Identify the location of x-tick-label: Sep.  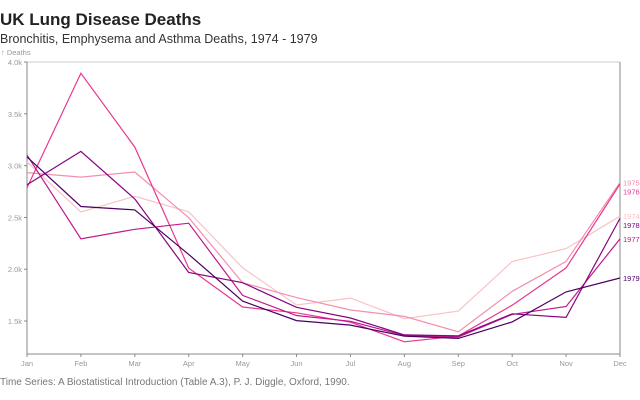
(458, 363).